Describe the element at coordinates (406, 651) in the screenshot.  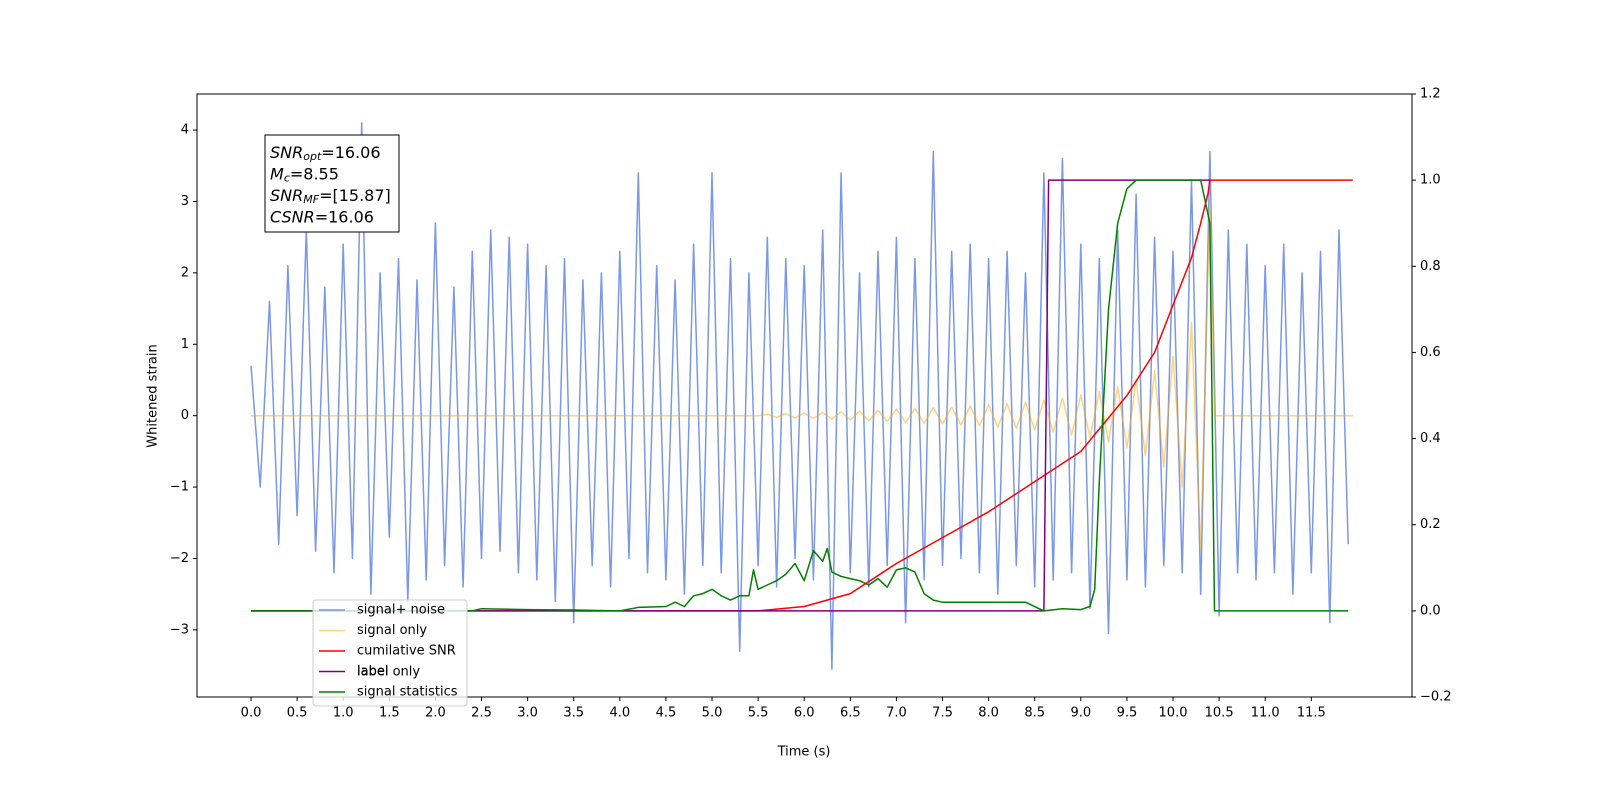
I see `legend-label: cumilative SNR` at that location.